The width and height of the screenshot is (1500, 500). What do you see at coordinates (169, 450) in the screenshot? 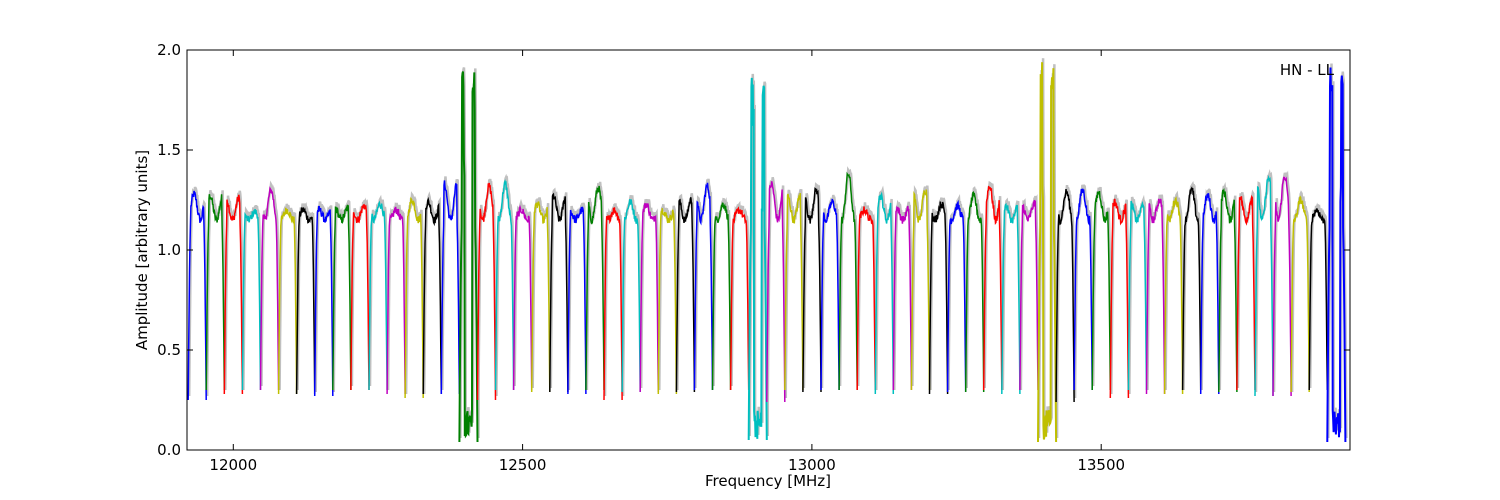
I see `y-tick-label: 0.0` at bounding box center [169, 450].